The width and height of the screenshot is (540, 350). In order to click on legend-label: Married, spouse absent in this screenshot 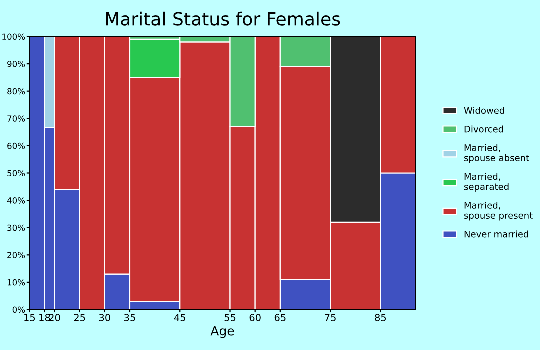, I will do `click(497, 154)`.